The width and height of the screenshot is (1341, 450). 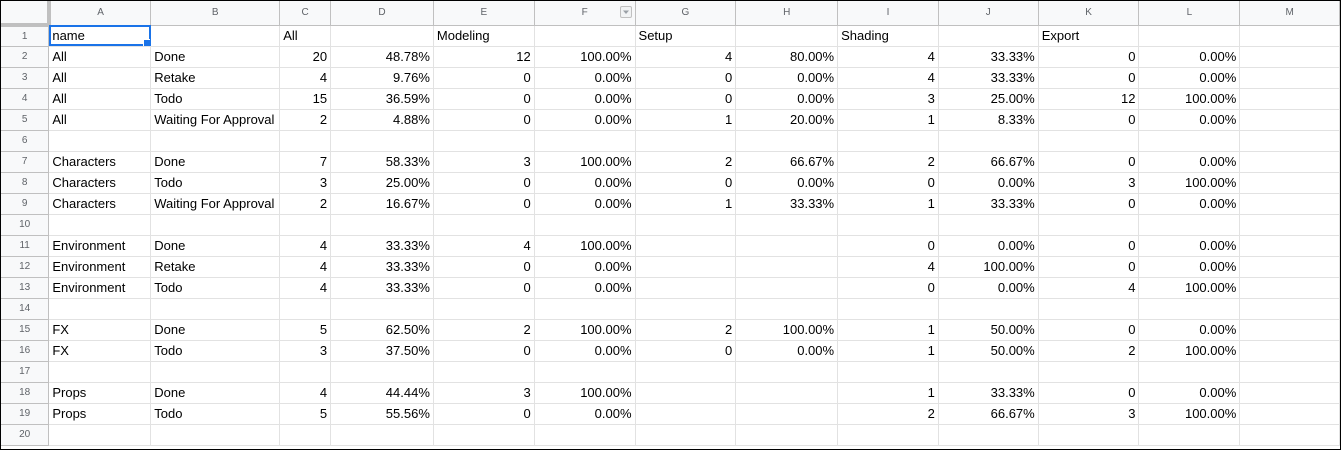 I want to click on cell-h7: 66.67%, so click(x=787, y=162).